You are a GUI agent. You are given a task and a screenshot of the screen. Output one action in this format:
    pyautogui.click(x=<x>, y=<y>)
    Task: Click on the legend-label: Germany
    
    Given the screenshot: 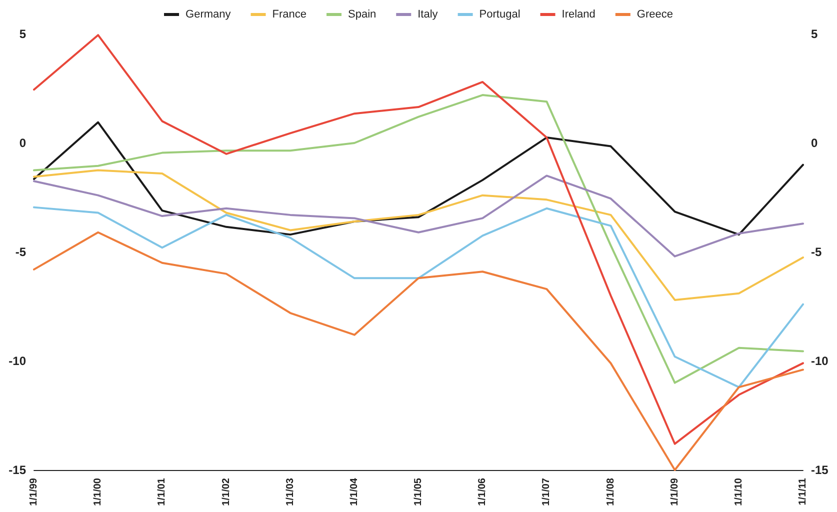 What is the action you would take?
    pyautogui.click(x=209, y=14)
    